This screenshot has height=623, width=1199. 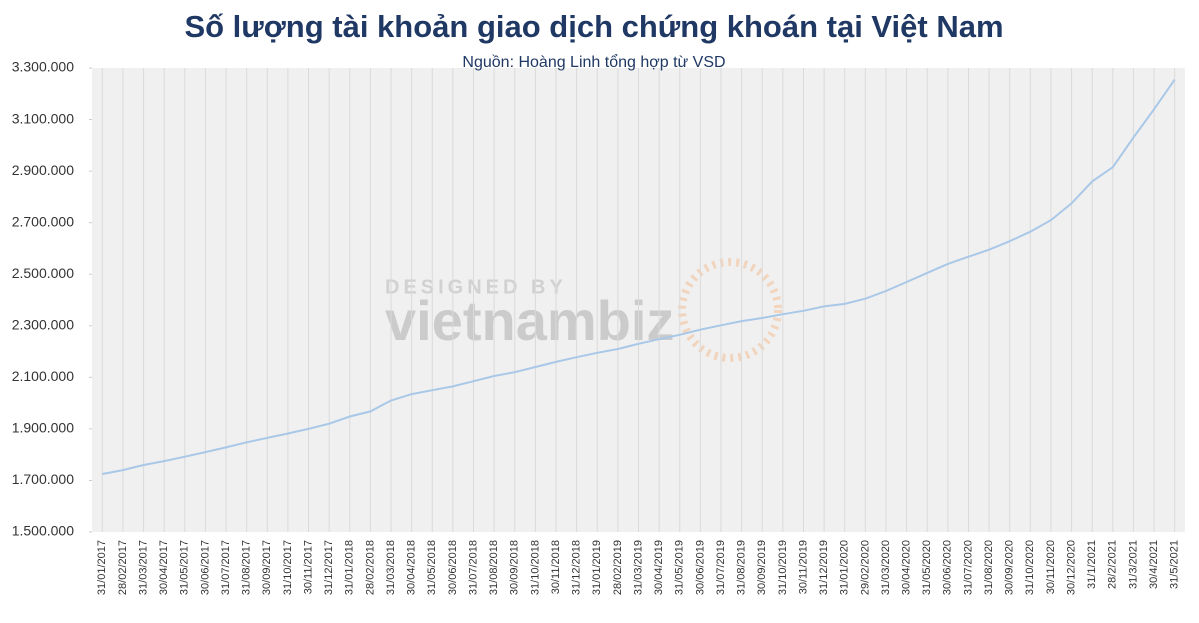 What do you see at coordinates (391, 567) in the screenshot?
I see `x-tick-label: 31/03/2018` at bounding box center [391, 567].